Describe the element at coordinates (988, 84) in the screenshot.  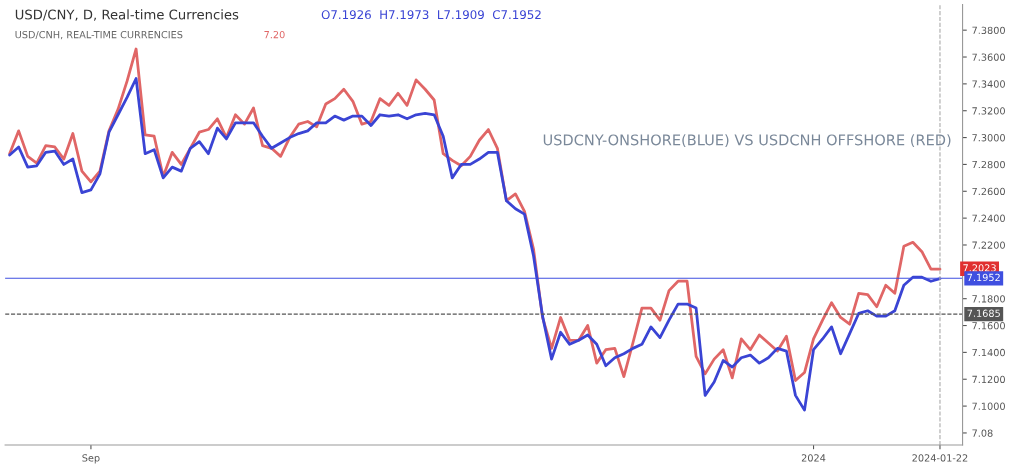
I see `y-tick-label: 7.3400` at that location.